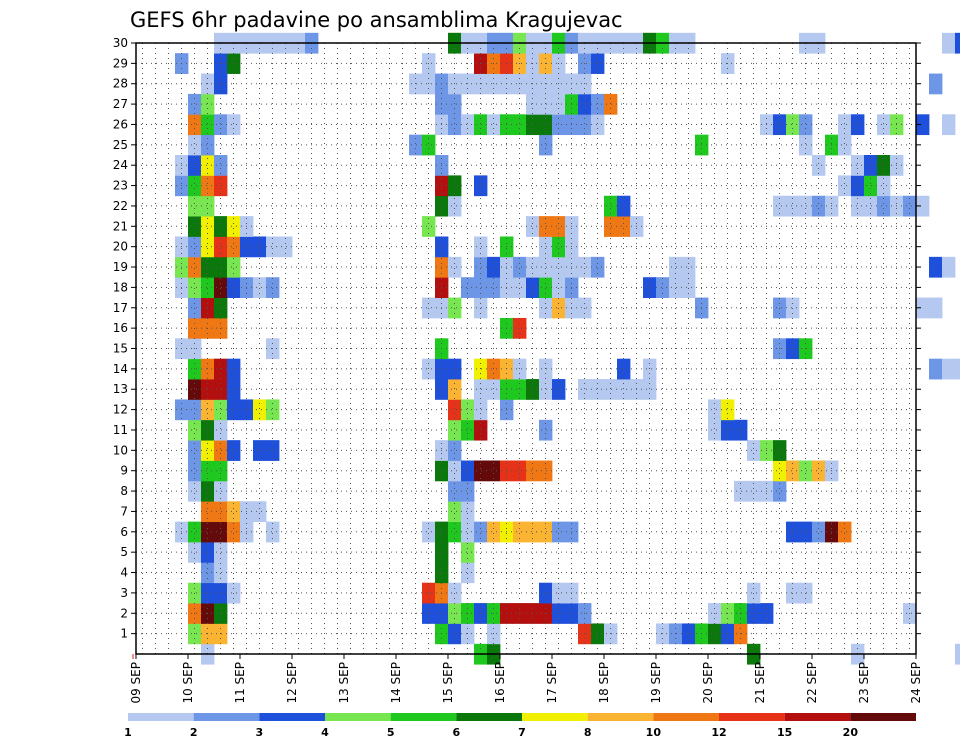 Image resolution: width=960 pixels, height=742 pixels. Describe the element at coordinates (520, 726) in the screenshot. I see `colorbar: 1 2 3 4 5 6 7 8 10 12 15 20` at that location.